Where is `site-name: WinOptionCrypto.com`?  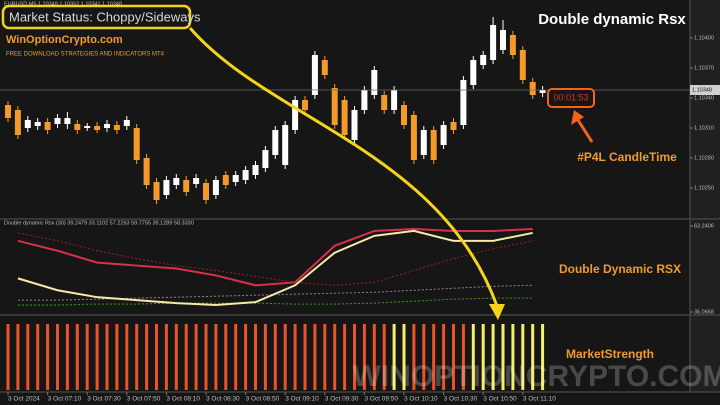 site-name: WinOptionCrypto.com is located at coordinates (64, 40).